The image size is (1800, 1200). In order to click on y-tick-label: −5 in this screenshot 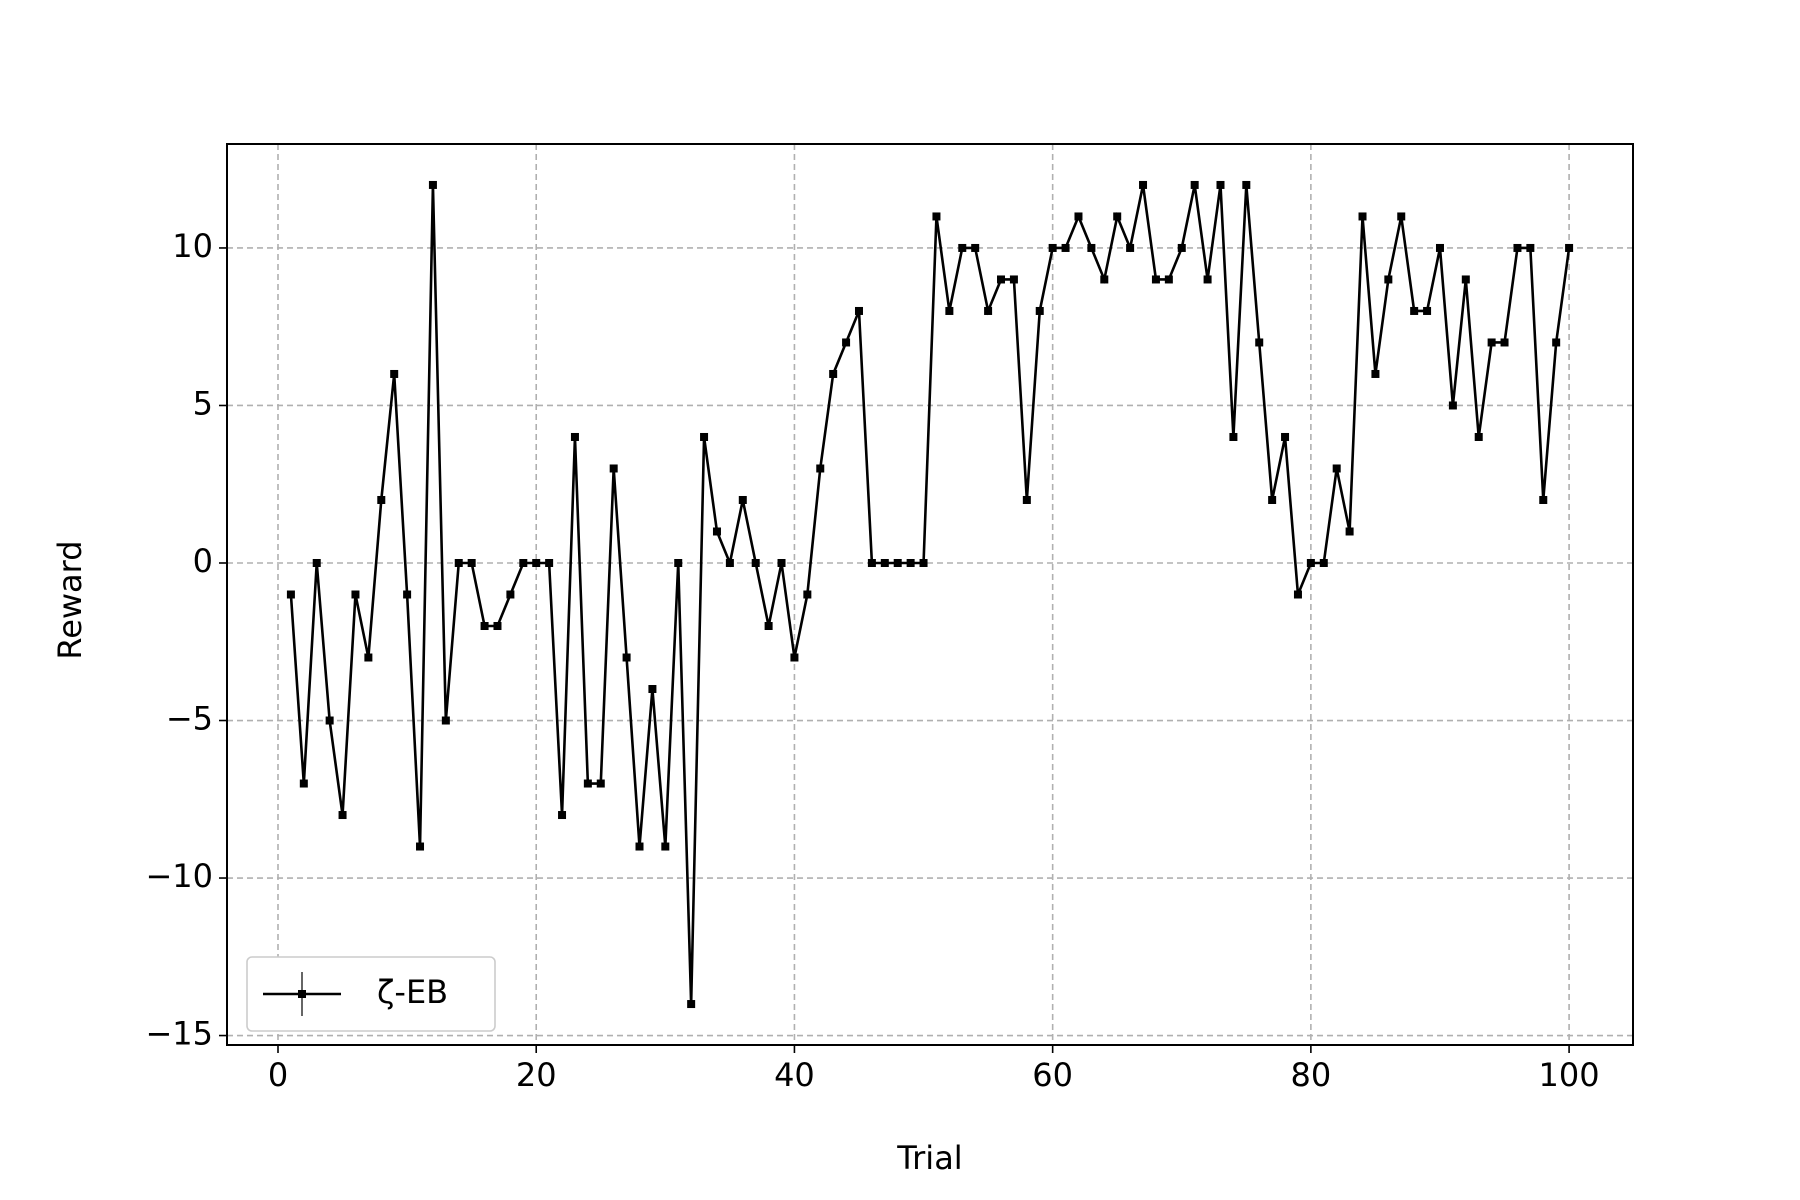, I will do `click(189, 719)`.